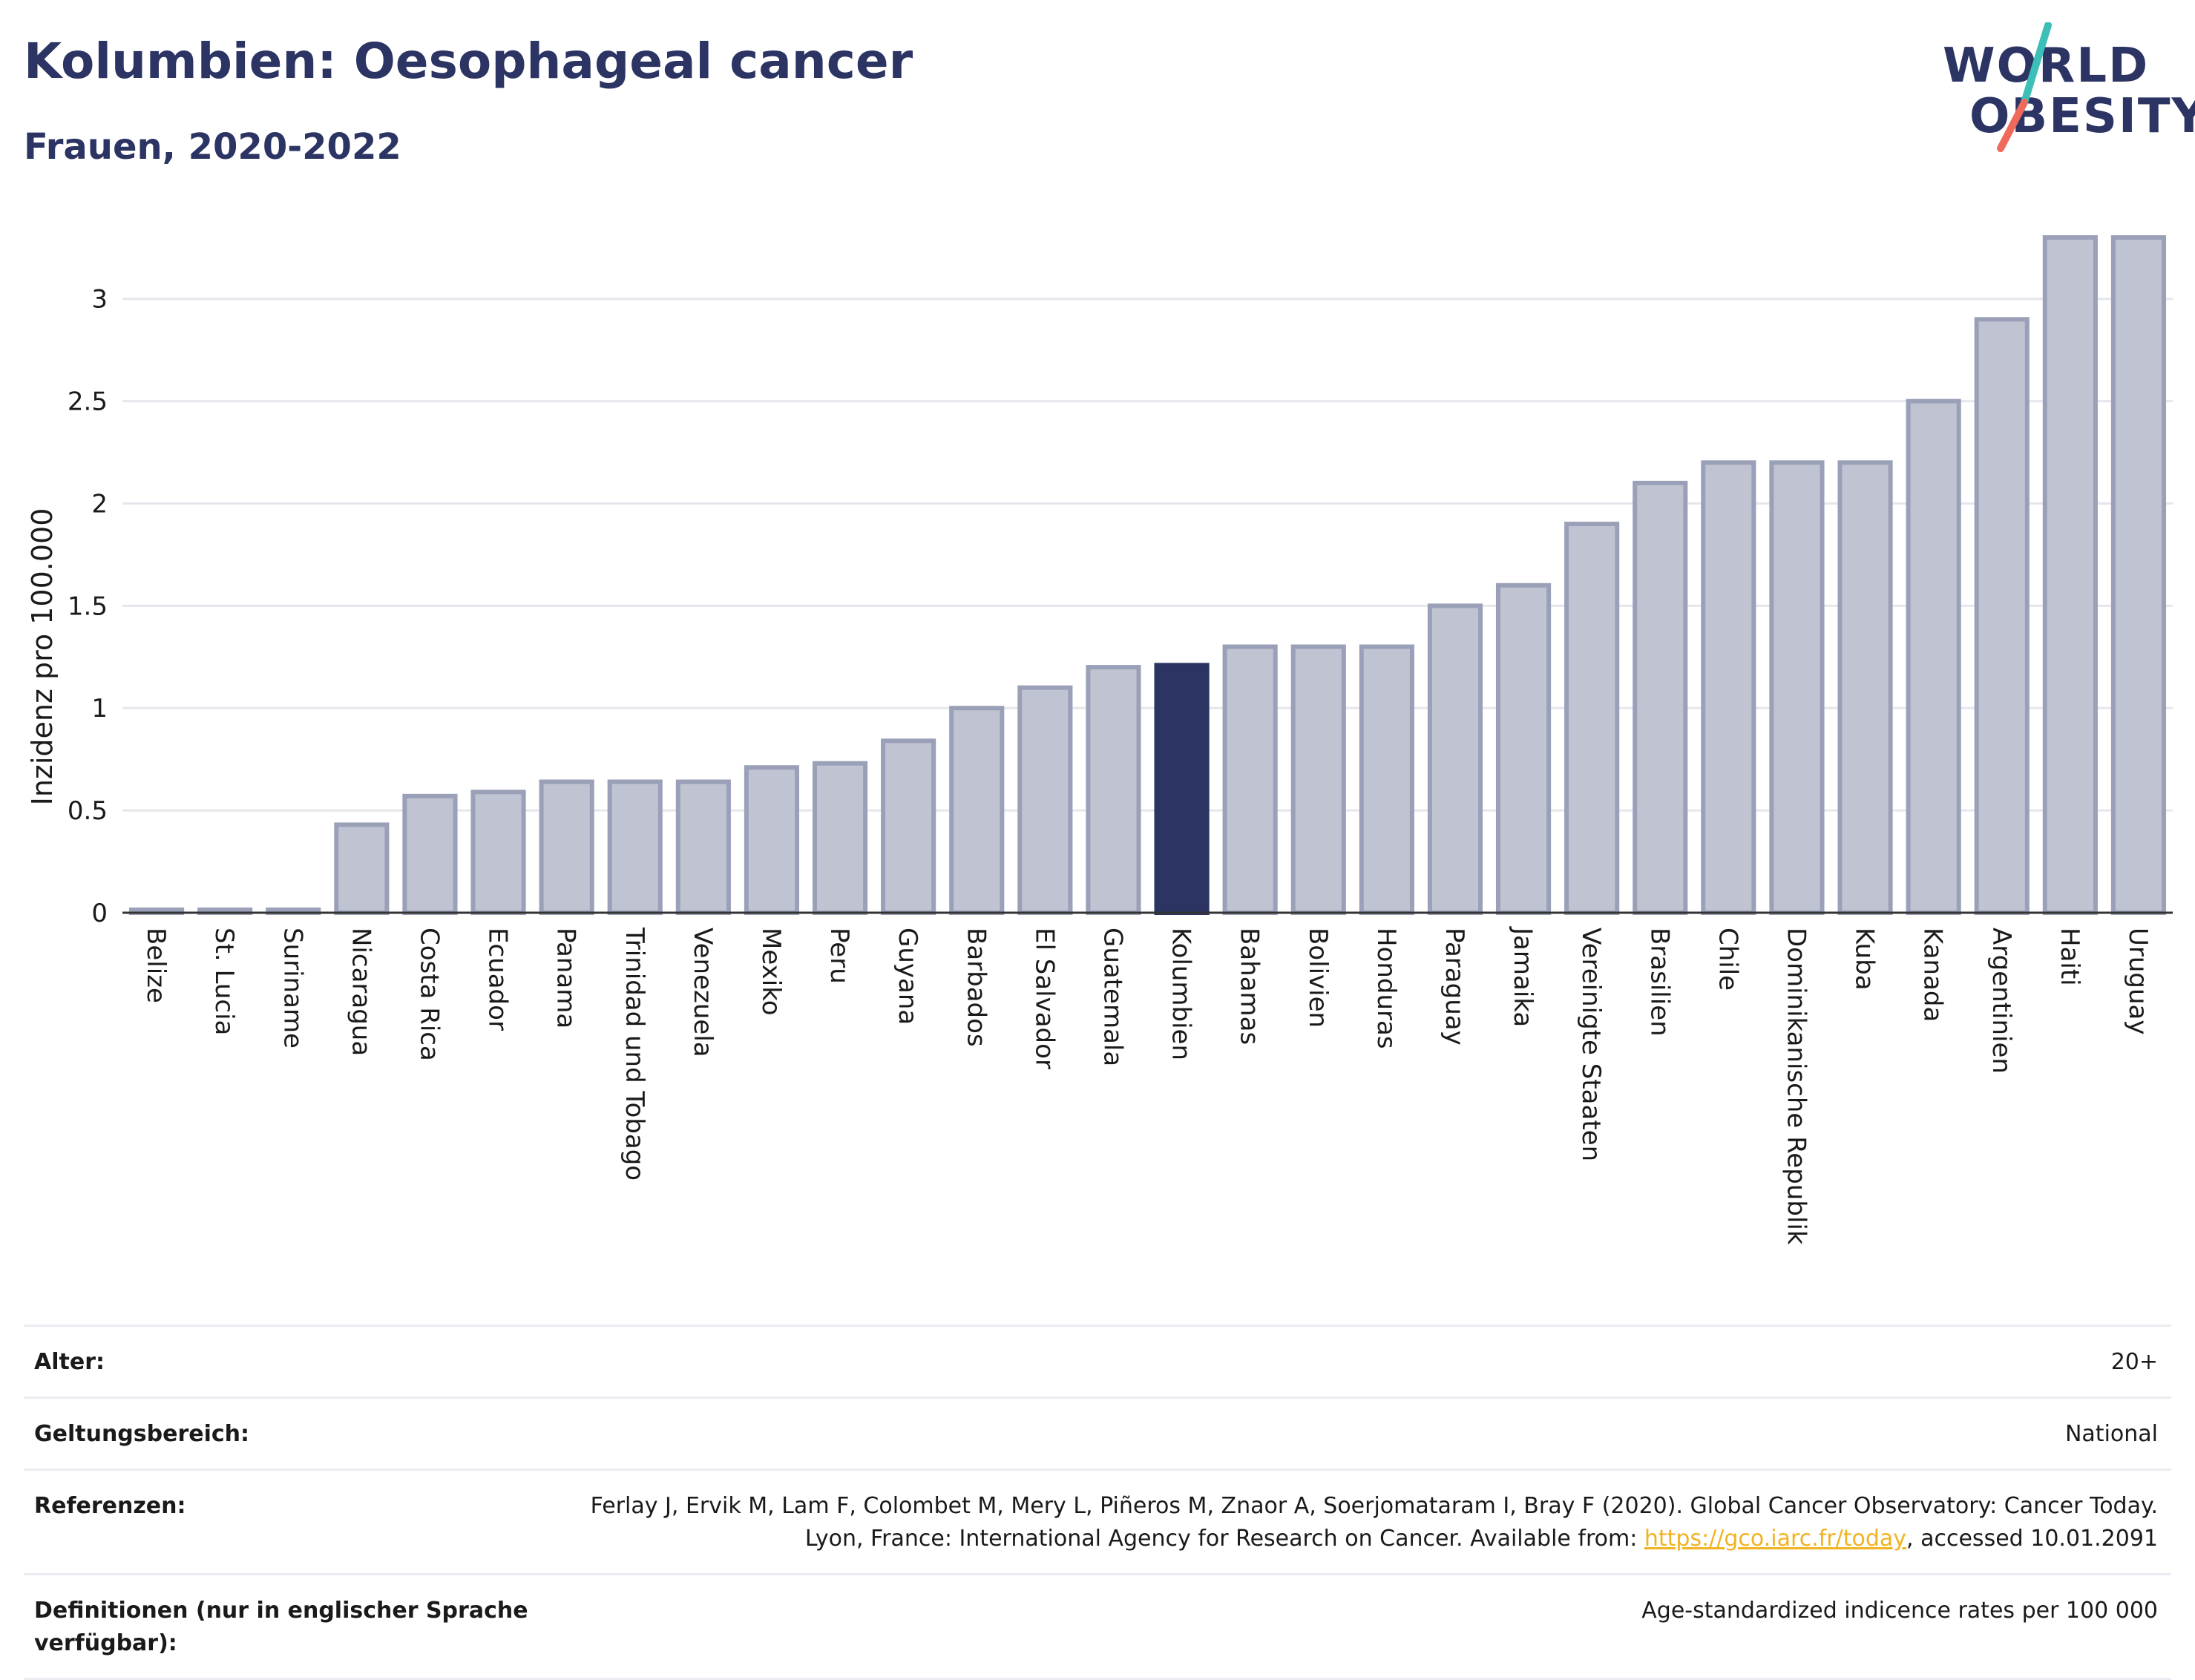 This screenshot has width=2195, height=1680. I want to click on logo-slash-icon, so click(2025, 87).